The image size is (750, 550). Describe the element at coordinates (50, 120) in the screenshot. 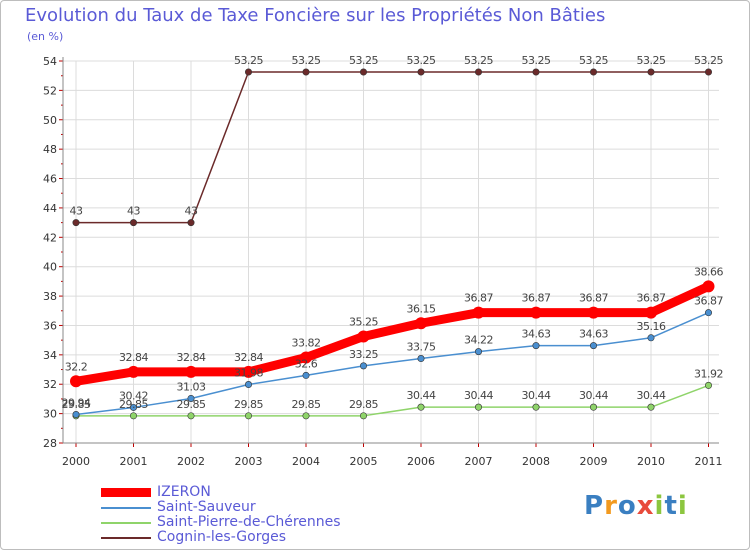

I see `y-tick-label: 50` at that location.